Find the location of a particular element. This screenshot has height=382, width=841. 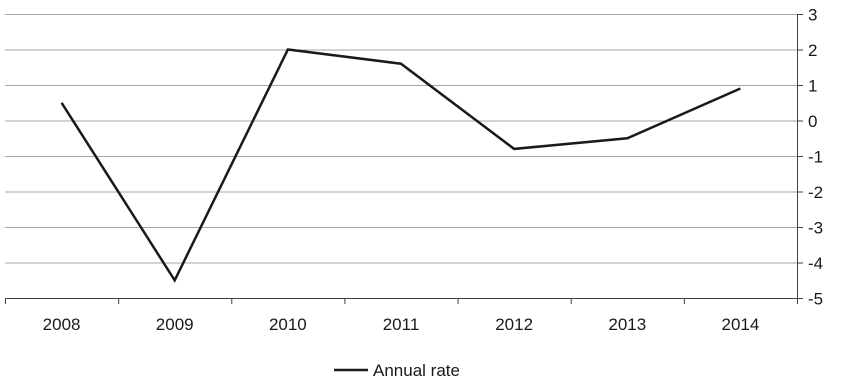

y-tick-label: -1 is located at coordinates (815, 157).